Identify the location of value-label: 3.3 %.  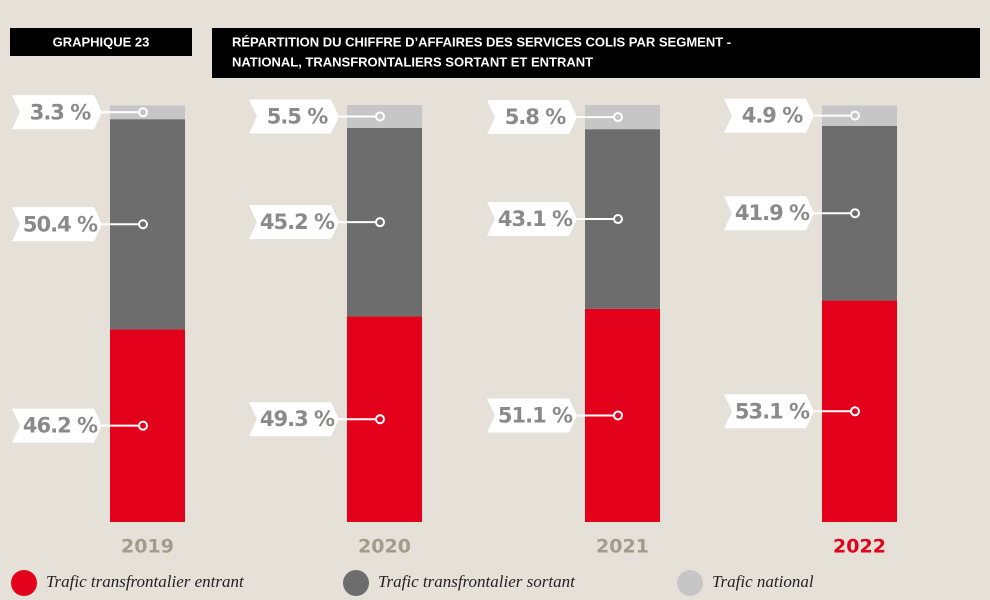
(61, 112).